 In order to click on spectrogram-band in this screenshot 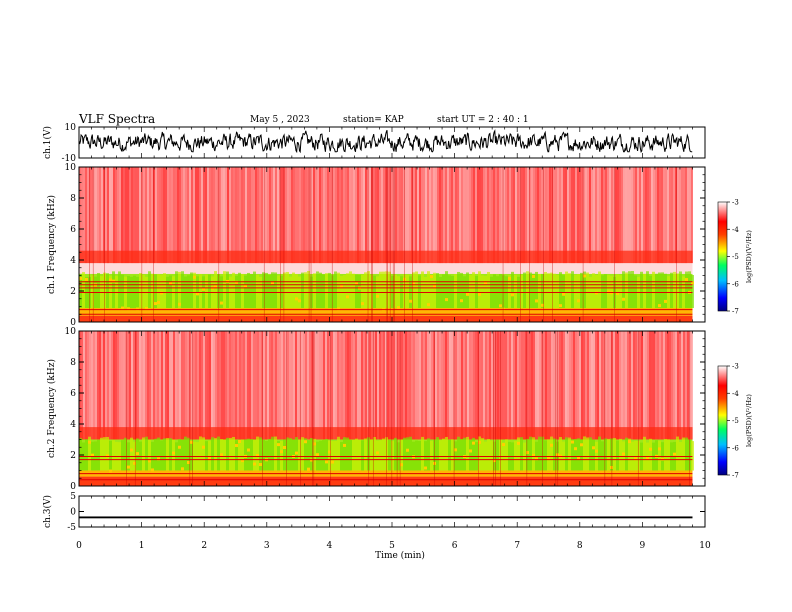, I will do `click(386, 268)`.